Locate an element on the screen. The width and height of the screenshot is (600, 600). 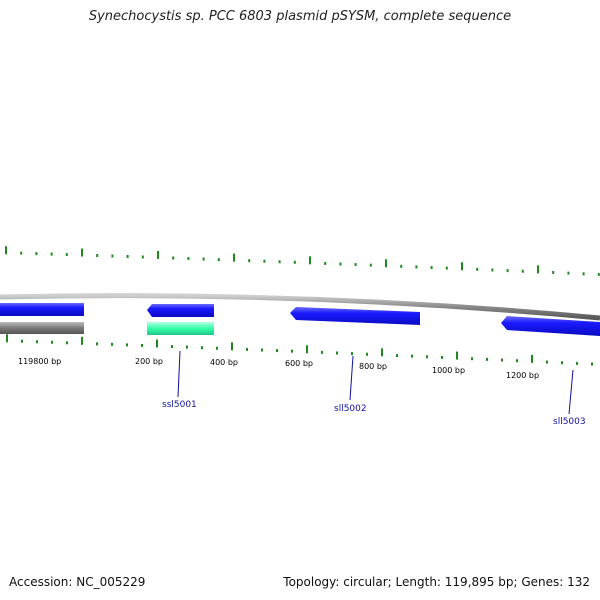
gene-ssl5001 is located at coordinates (180, 310).